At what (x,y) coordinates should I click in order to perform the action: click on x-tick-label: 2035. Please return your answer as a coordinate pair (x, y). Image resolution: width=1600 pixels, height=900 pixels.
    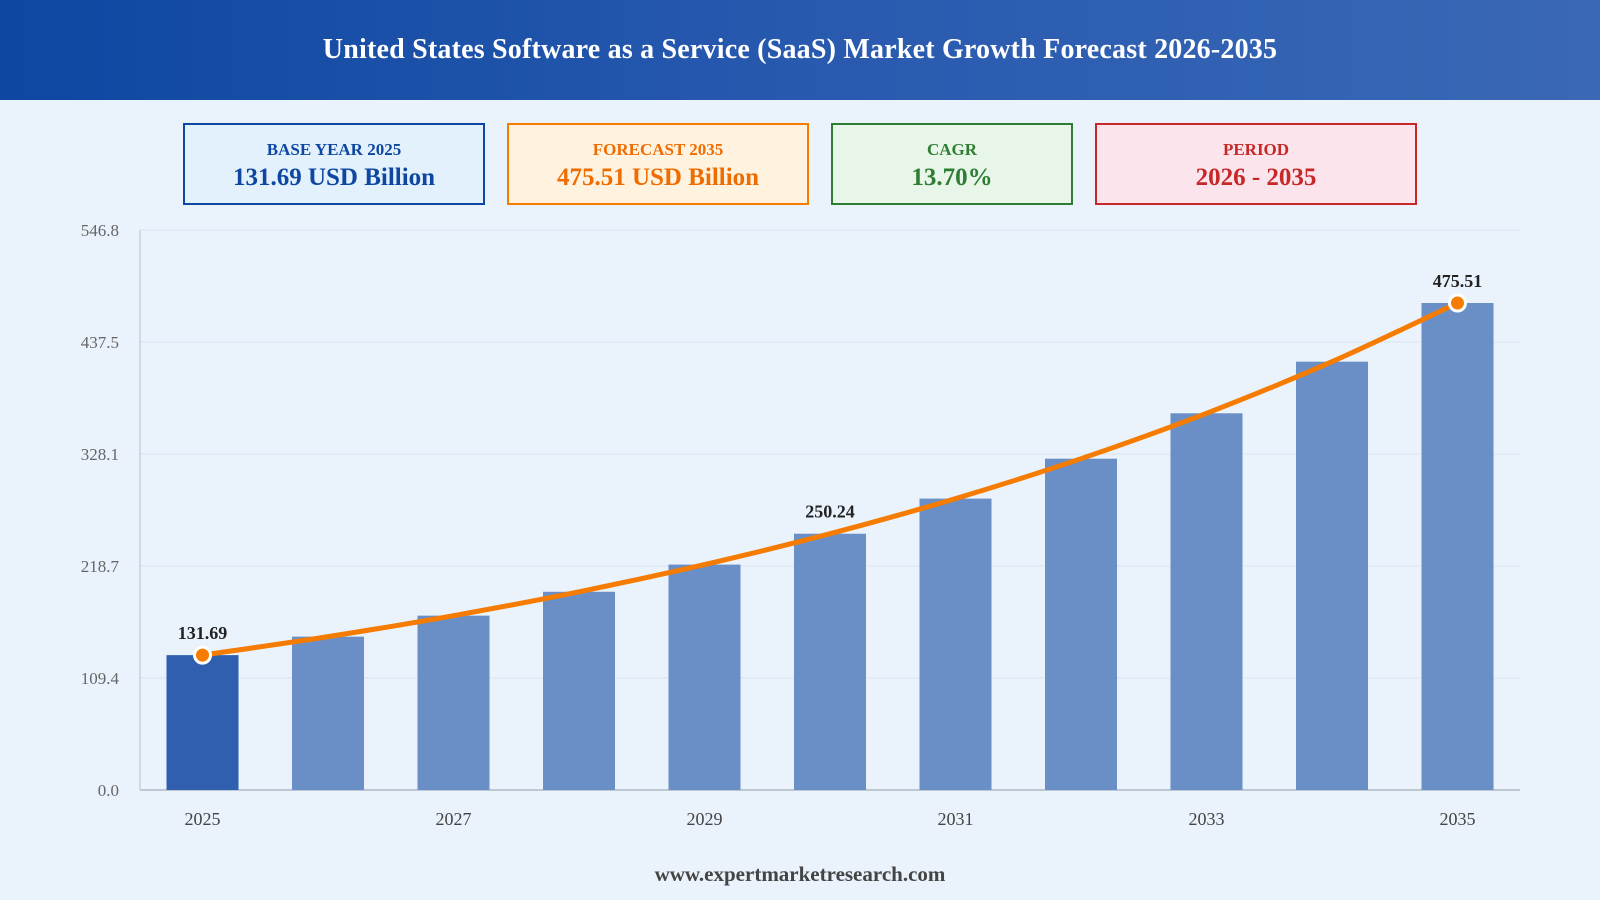
    Looking at the image, I should click on (1458, 819).